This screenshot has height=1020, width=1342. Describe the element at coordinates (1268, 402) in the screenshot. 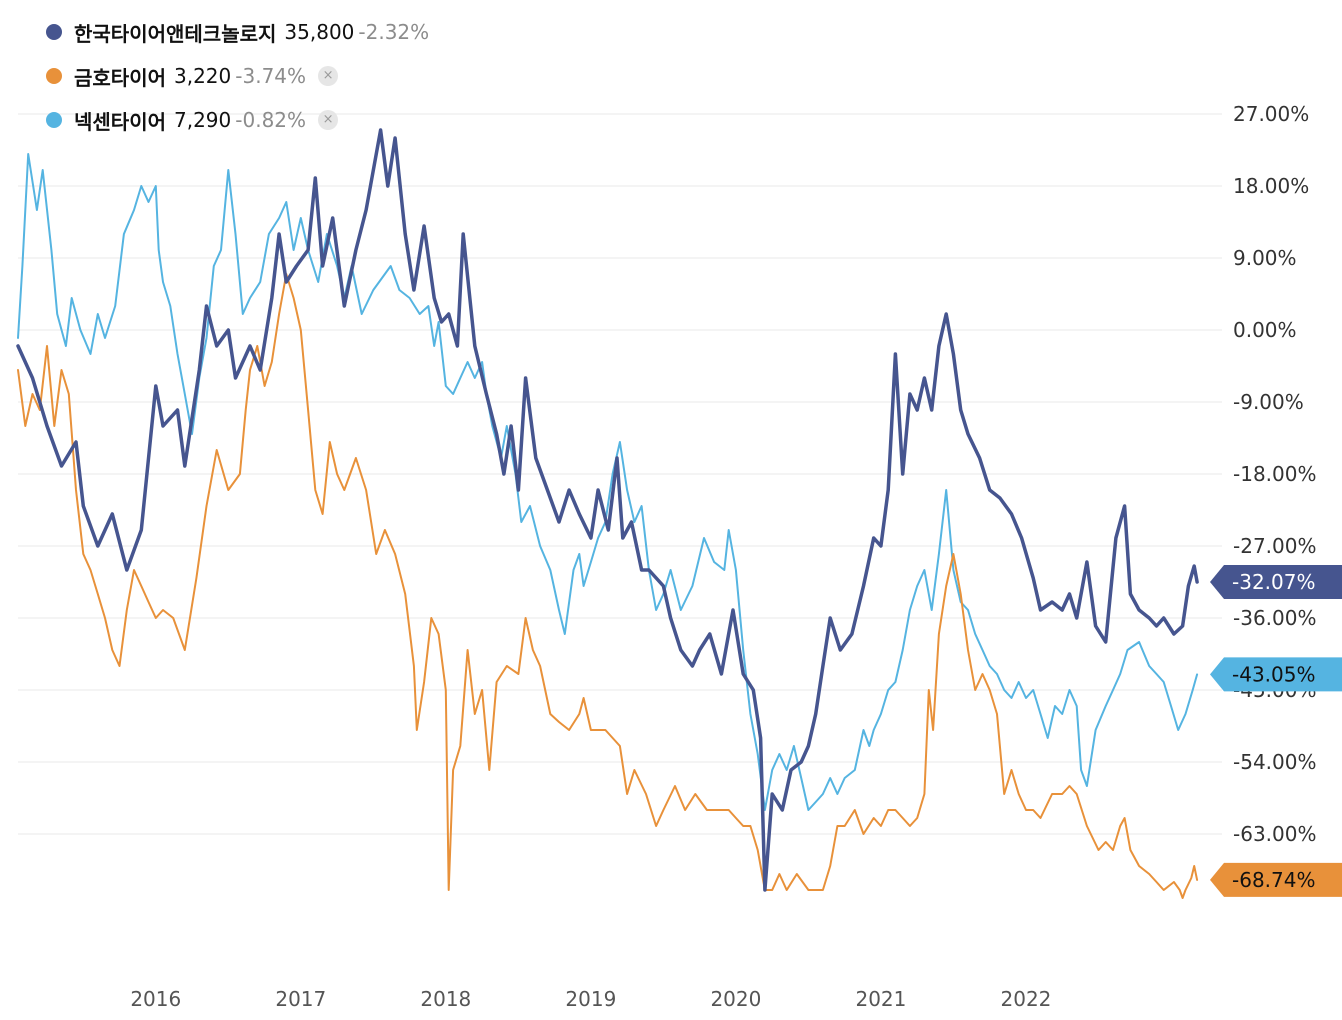

I see `y-tick-label: -9.00%` at that location.